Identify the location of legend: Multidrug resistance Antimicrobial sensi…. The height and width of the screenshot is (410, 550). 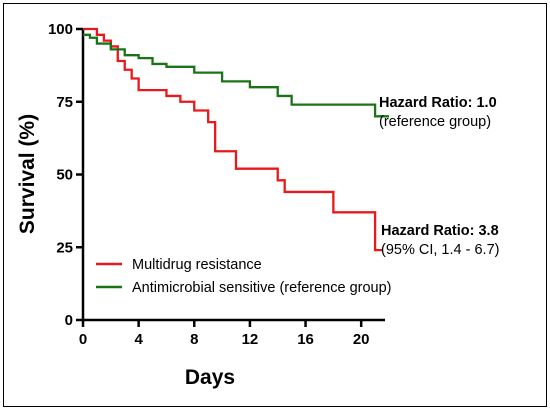
(244, 276).